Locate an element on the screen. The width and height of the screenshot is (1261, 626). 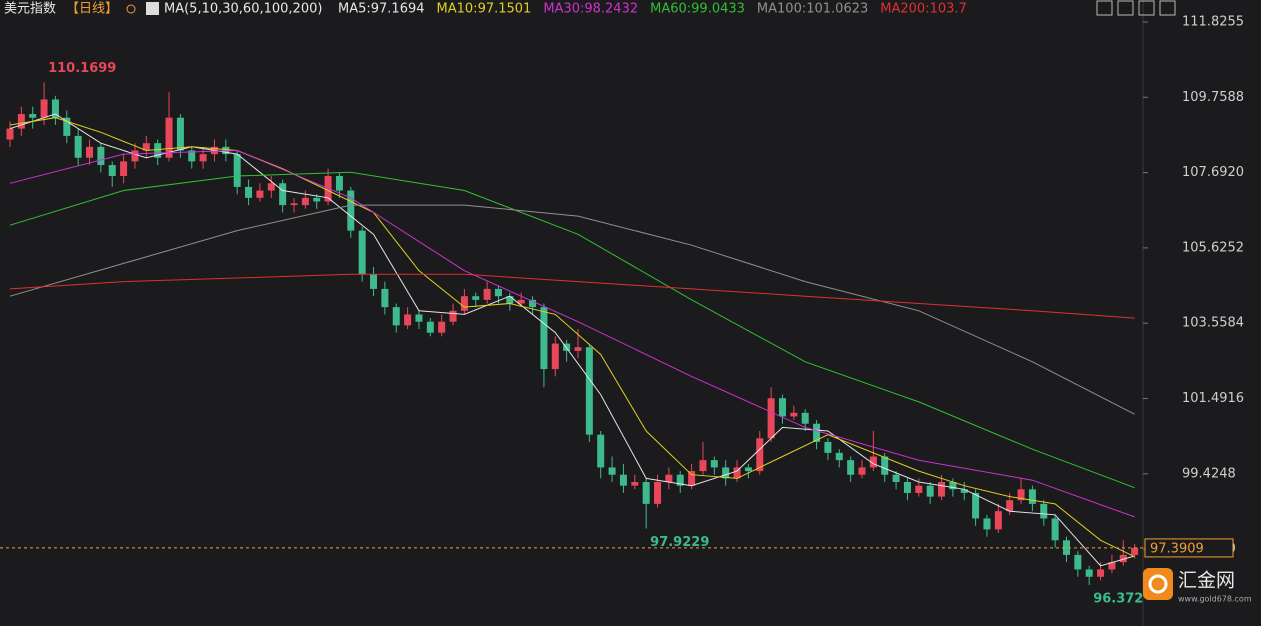
y-tick-label: 105.6252 is located at coordinates (1213, 247).